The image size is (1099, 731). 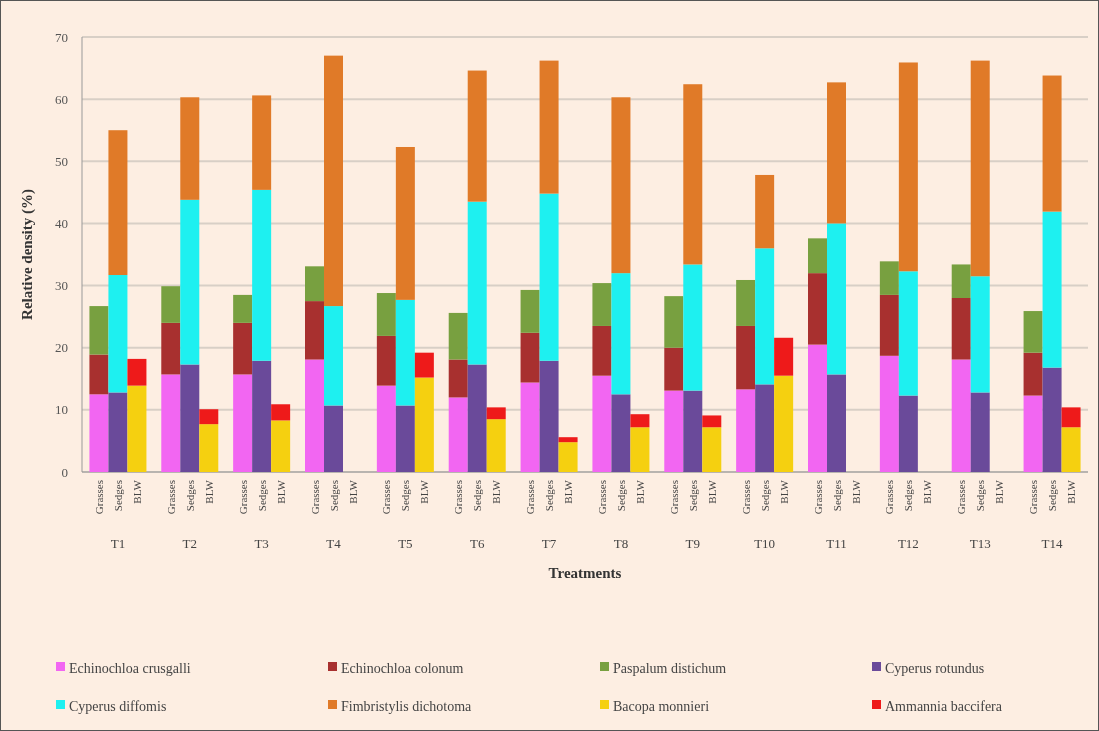 I want to click on legend-label: Fimbristylis dichotoma, so click(x=407, y=706).